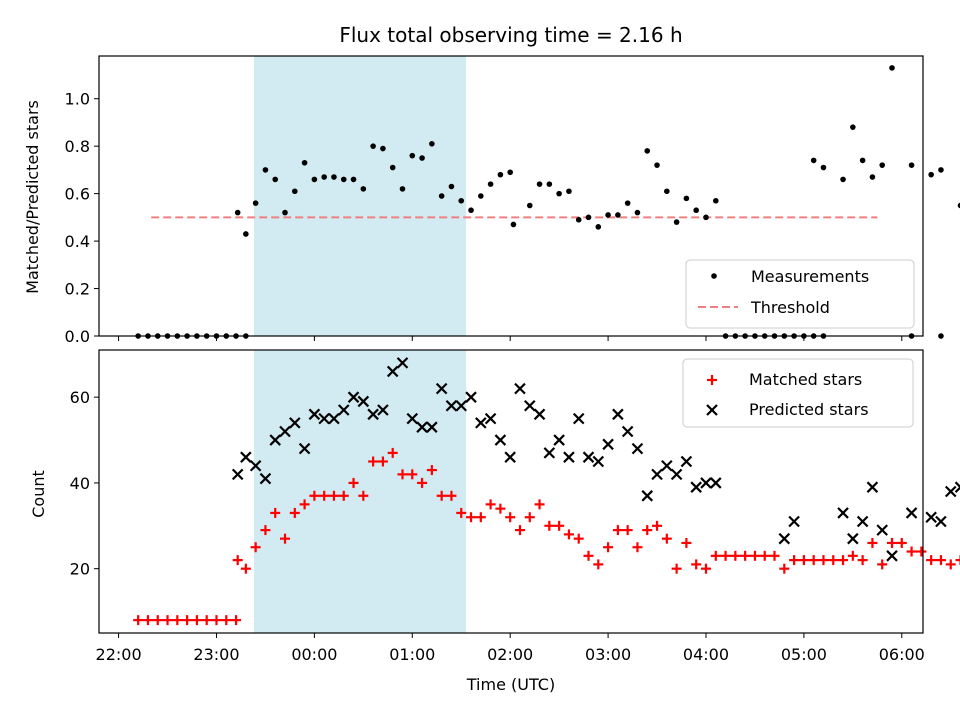 The image size is (960, 720). I want to click on x-axis-label: Time (UTC), so click(510, 684).